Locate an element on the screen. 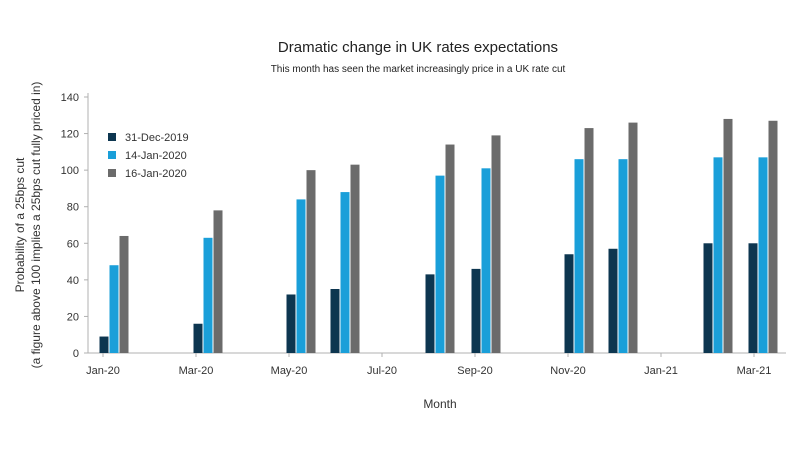 The image size is (800, 450). x-tick-label: Nov-20 is located at coordinates (567, 371).